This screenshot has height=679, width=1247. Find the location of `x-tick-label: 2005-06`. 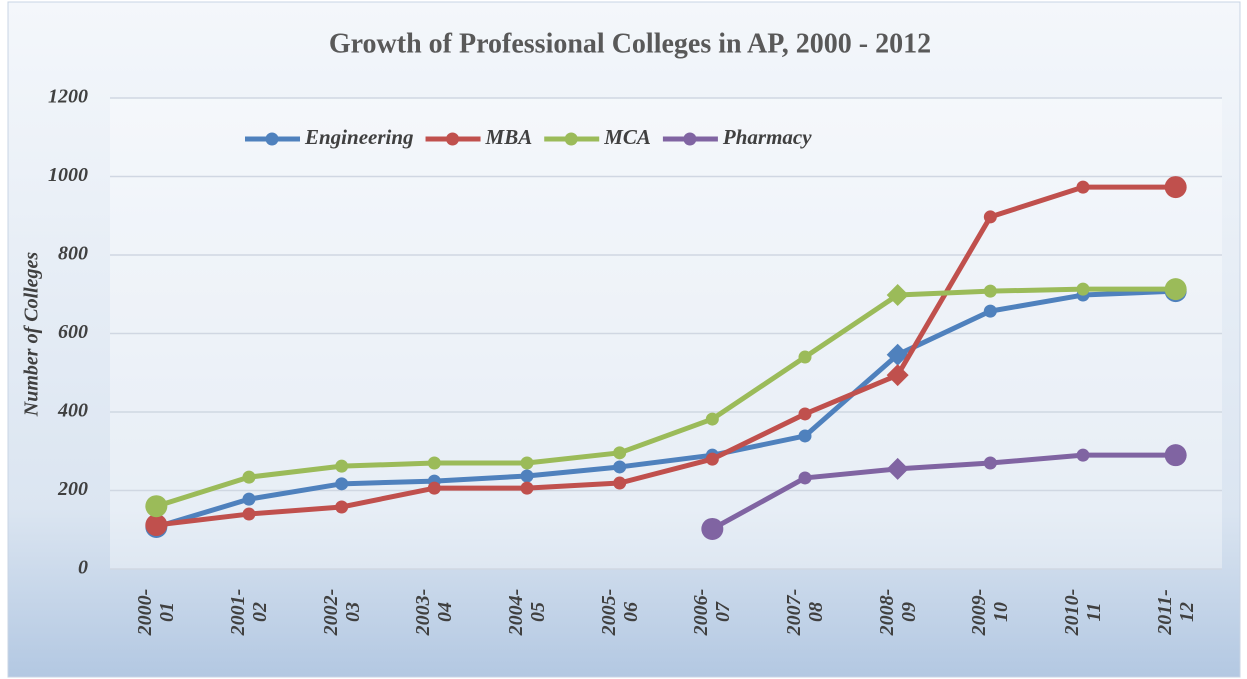

x-tick-label: 2005-06 is located at coordinates (619, 612).